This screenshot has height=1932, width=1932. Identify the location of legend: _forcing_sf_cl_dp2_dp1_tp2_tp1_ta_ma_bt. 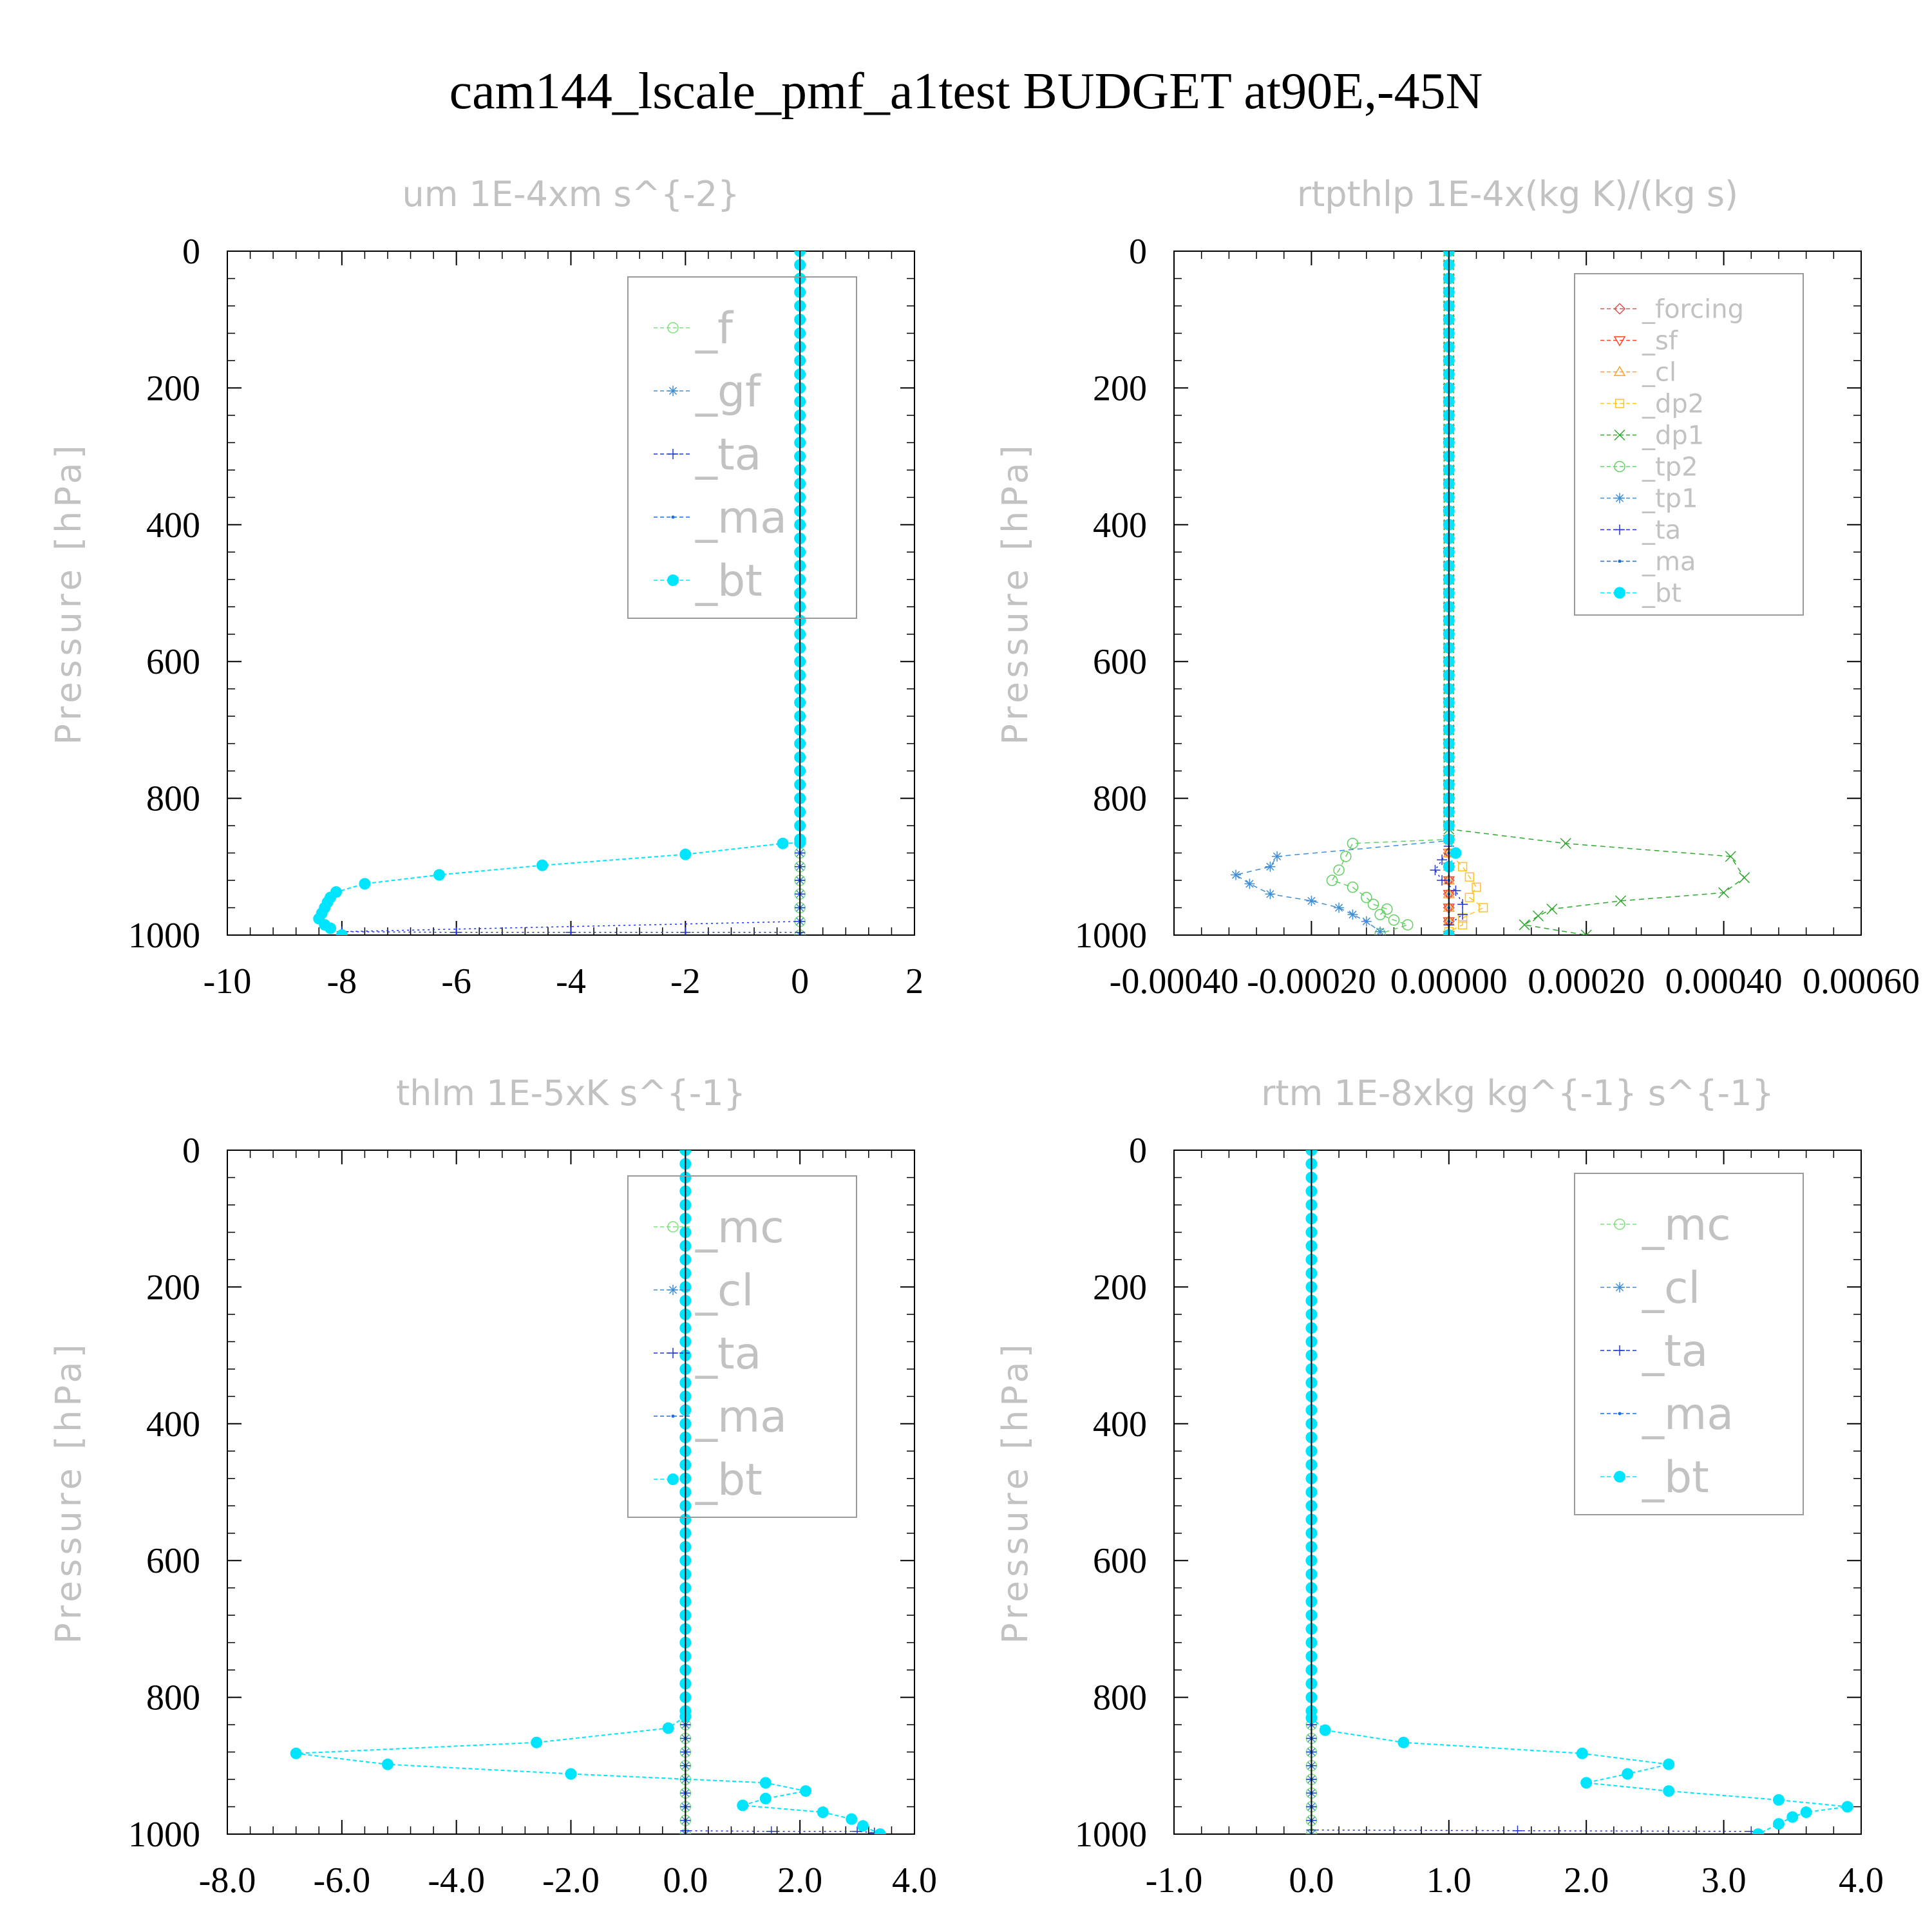
(1689, 445).